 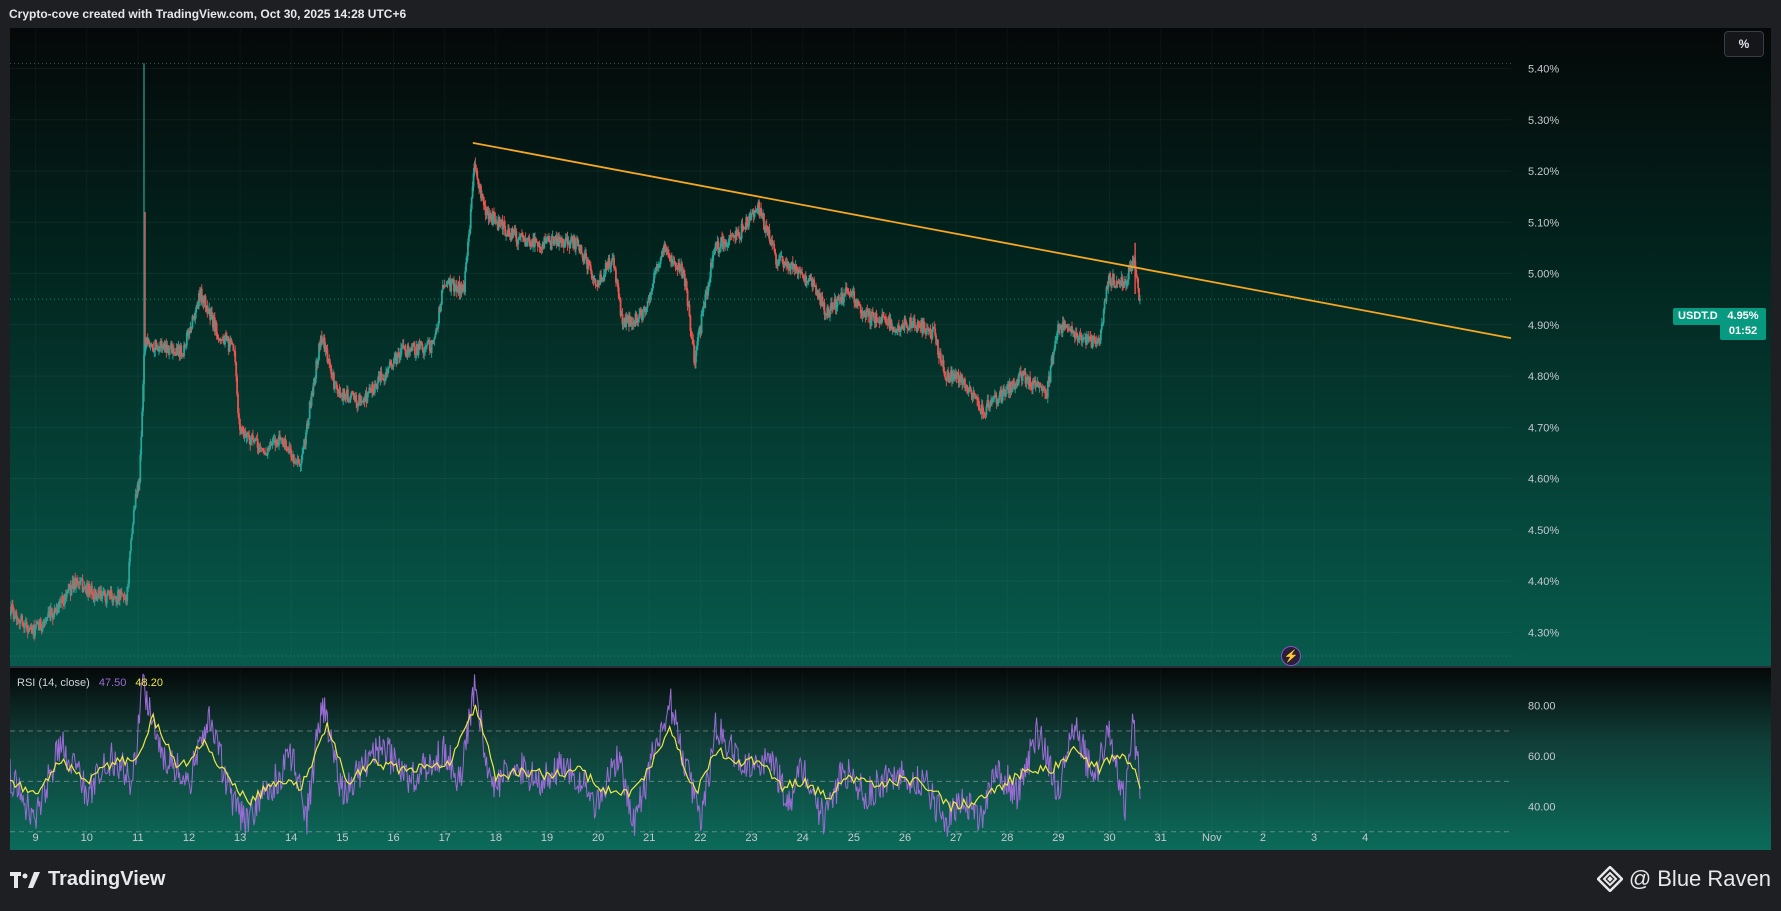 What do you see at coordinates (107, 879) in the screenshot?
I see `brand-name: TradingView` at bounding box center [107, 879].